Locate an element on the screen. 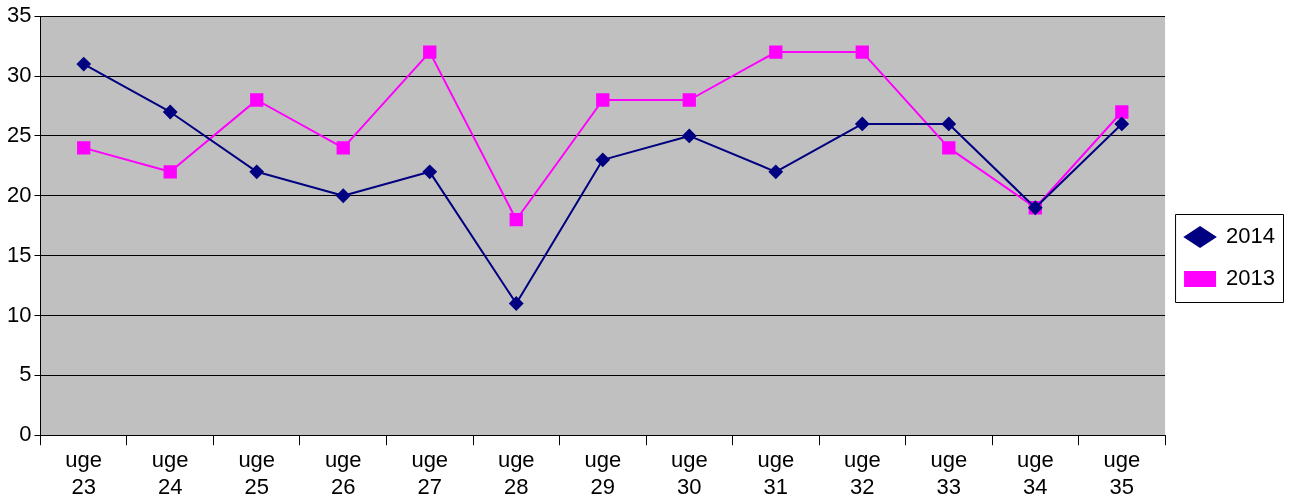 The height and width of the screenshot is (504, 1295). y-tick-label: 5 is located at coordinates (25, 374).